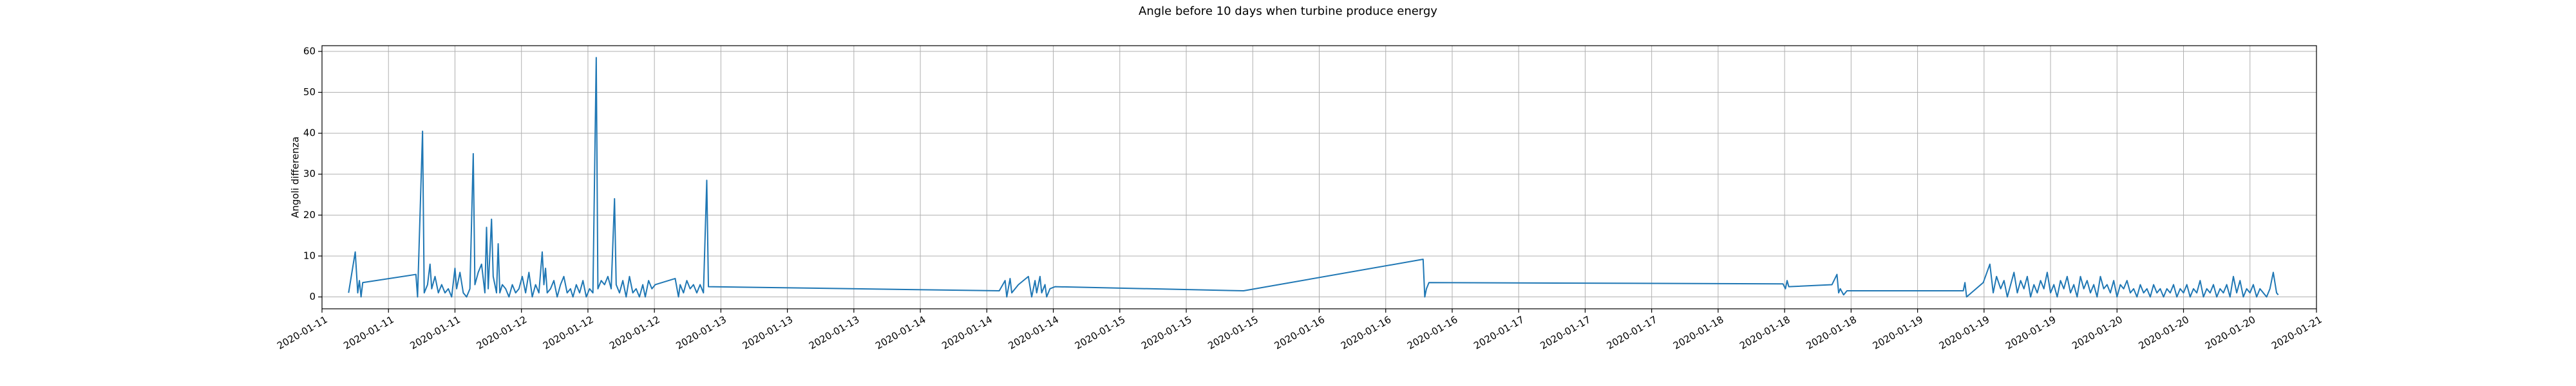 Image resolution: width=2576 pixels, height=386 pixels. I want to click on y-tick-label: 50, so click(309, 92).